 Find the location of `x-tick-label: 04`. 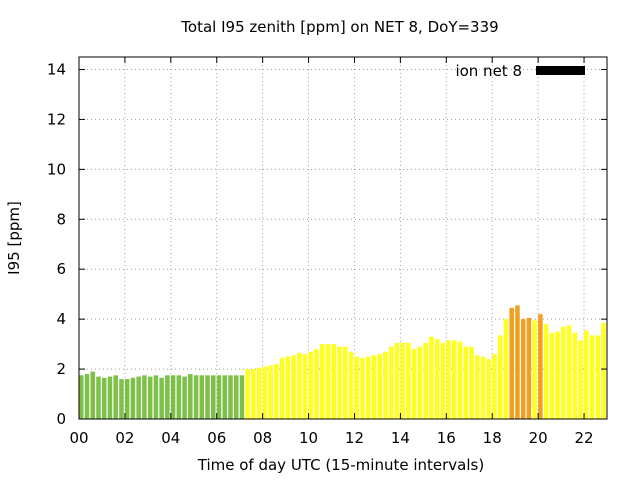

x-tick-label: 04 is located at coordinates (170, 438).